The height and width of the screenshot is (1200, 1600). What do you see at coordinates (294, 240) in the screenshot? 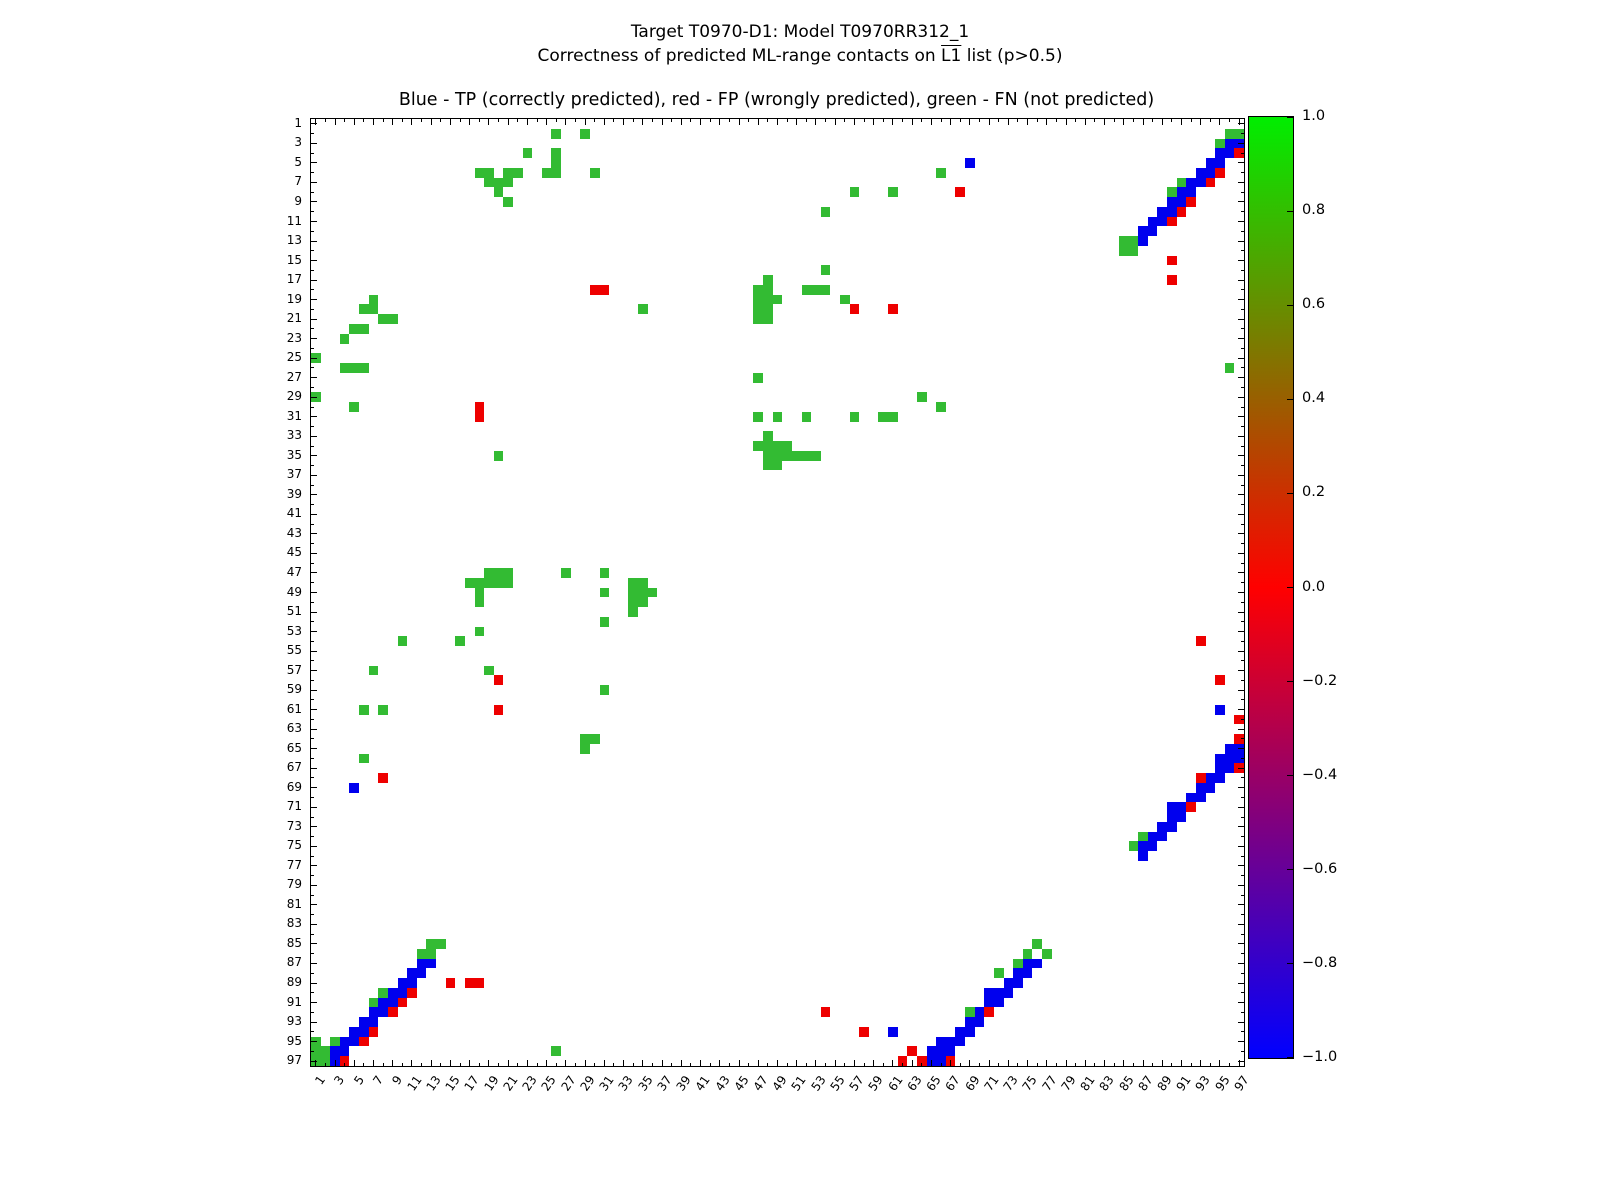
I see `y-tick-label: 13` at bounding box center [294, 240].